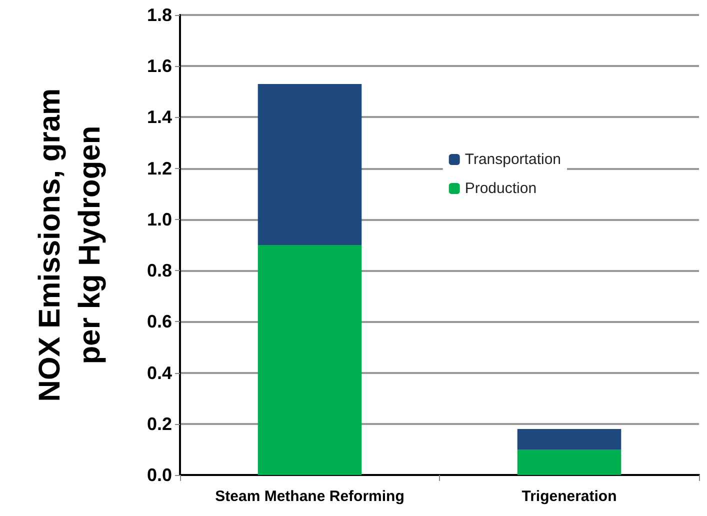 This screenshot has height=516, width=707. I want to click on y-tick-label: 1.2, so click(159, 168).